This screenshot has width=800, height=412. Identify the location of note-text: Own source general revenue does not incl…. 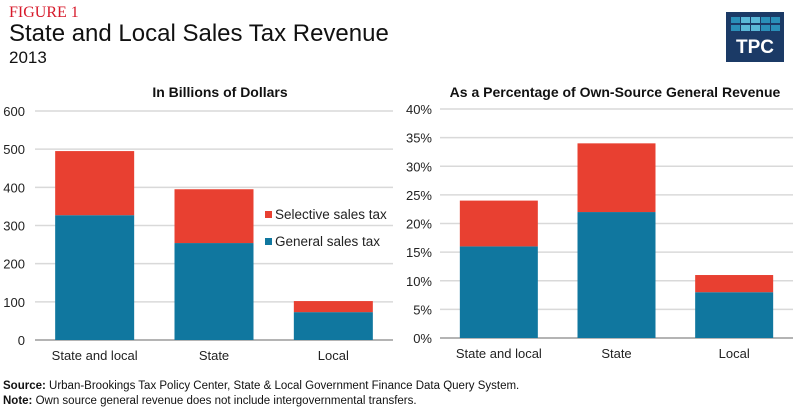
(224, 401).